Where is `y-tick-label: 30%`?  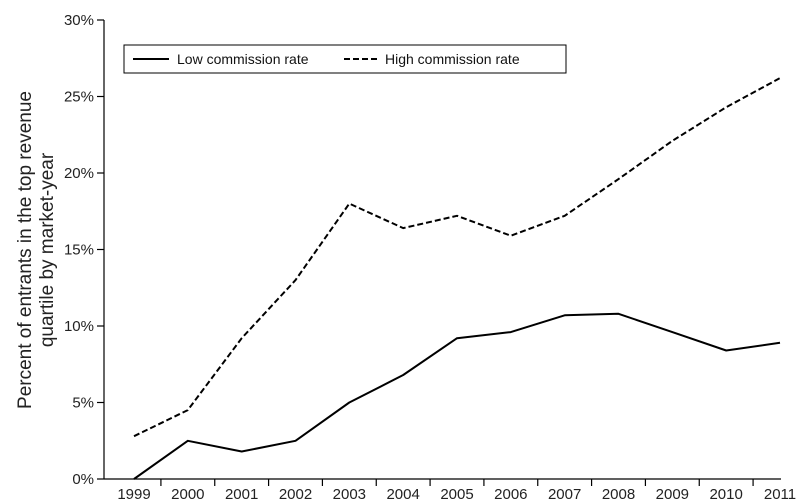
y-tick-label: 30% is located at coordinates (79, 20).